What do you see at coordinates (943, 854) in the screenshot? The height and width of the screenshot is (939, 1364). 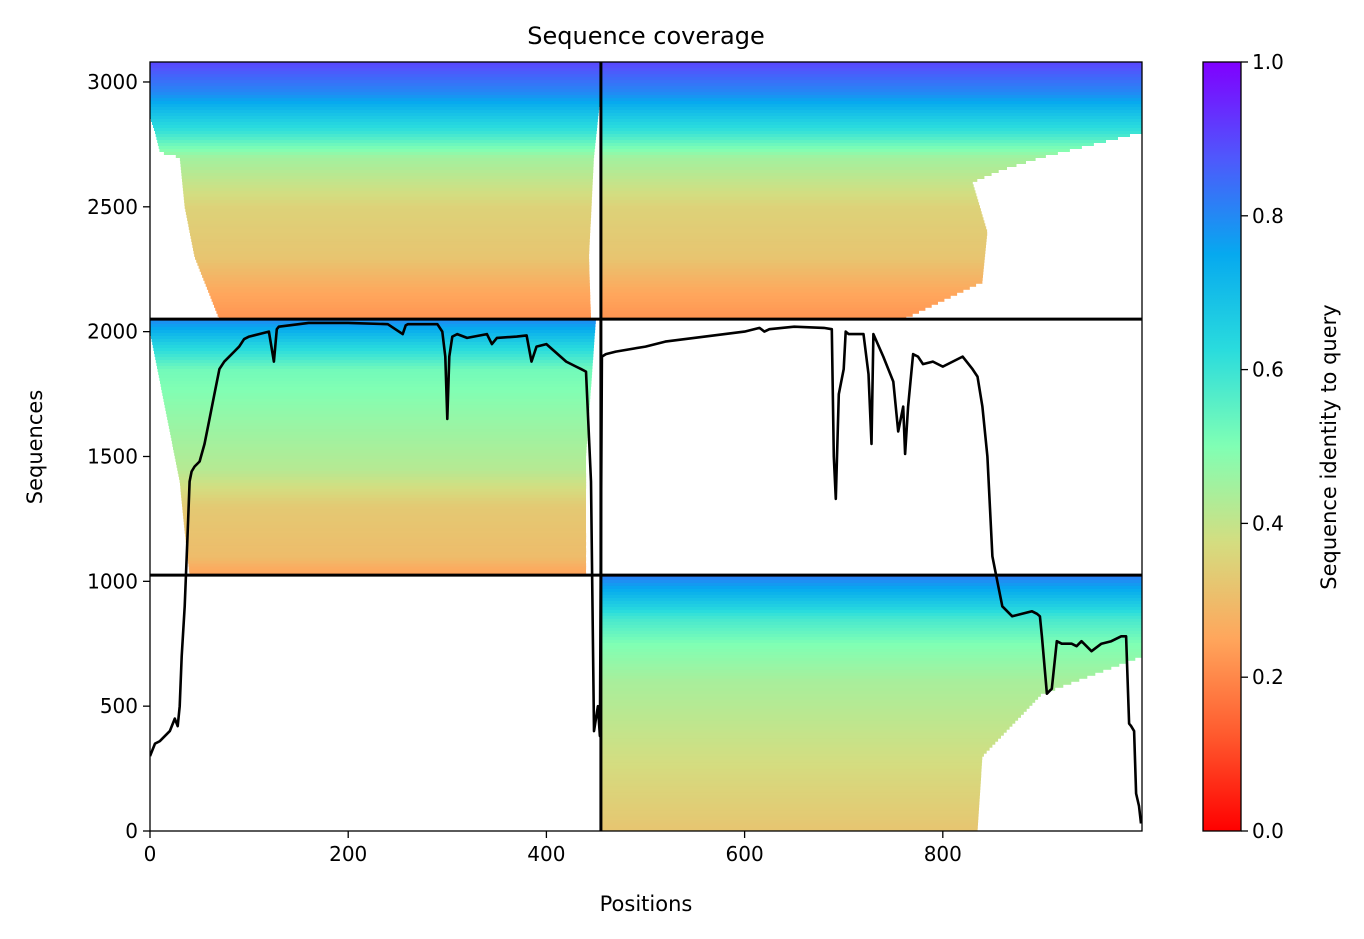 I see `x-tick-label: 800` at bounding box center [943, 854].